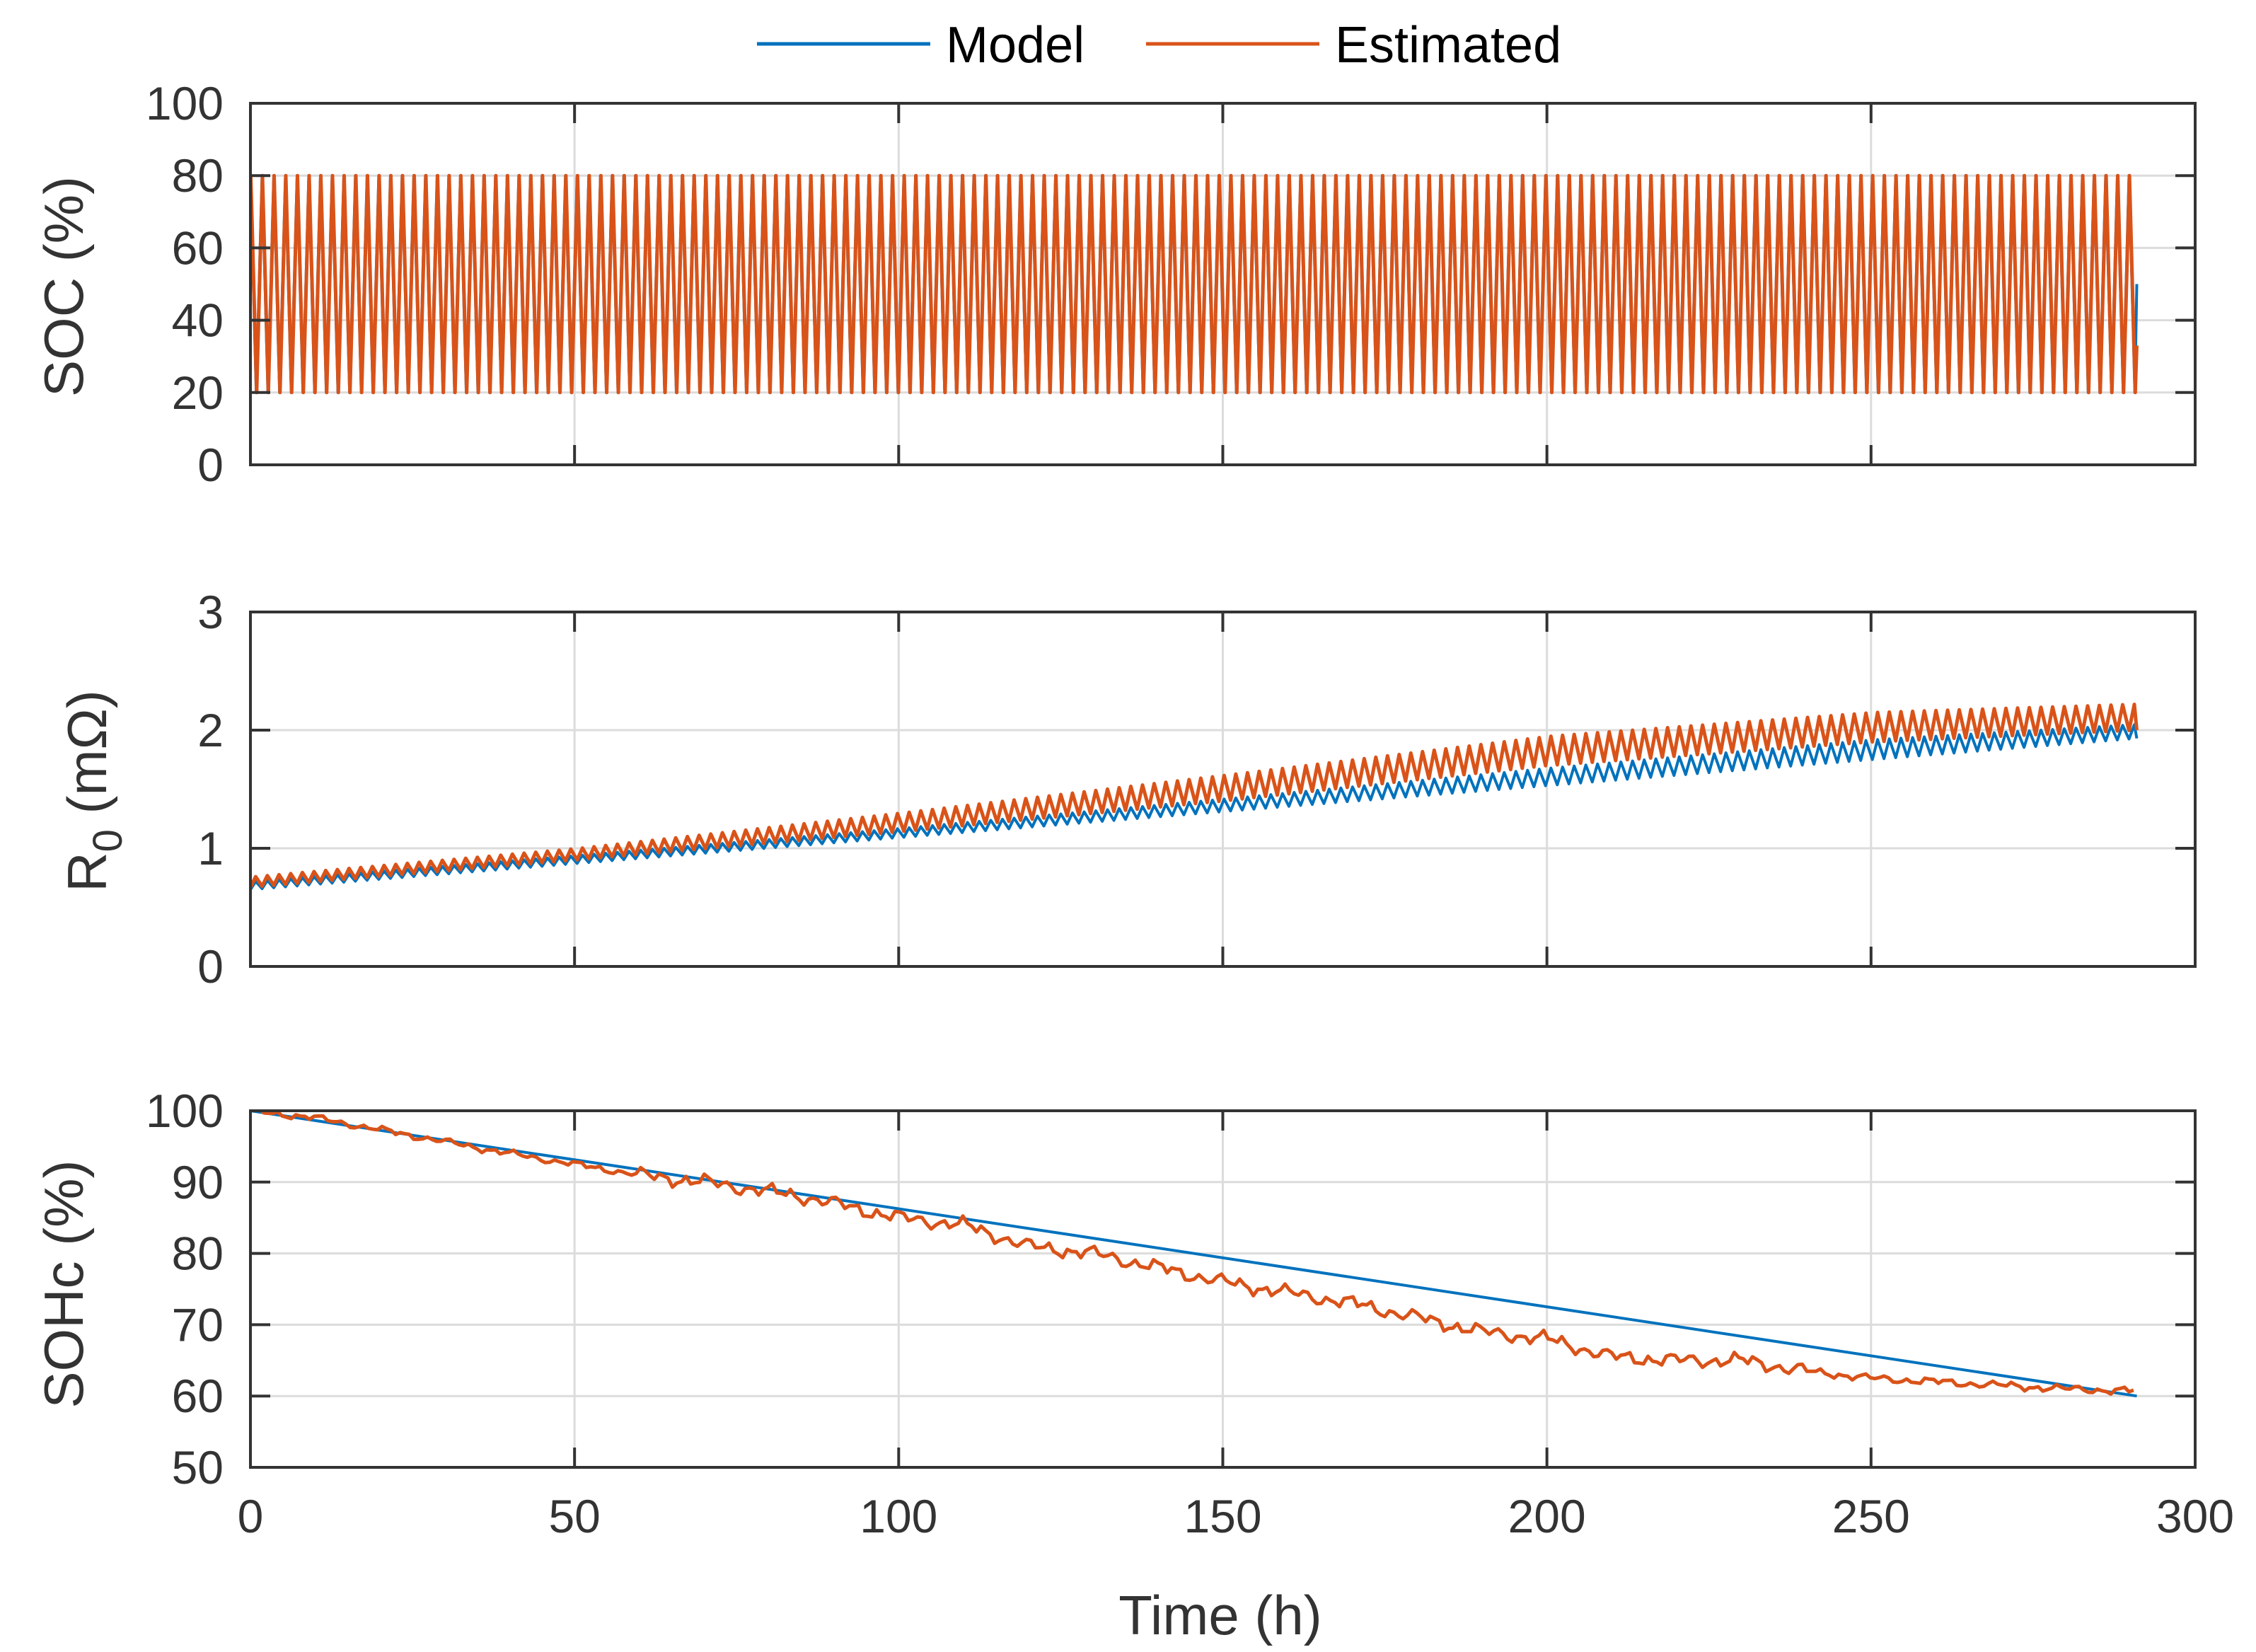 This screenshot has width=2256, height=1652. What do you see at coordinates (1194, 284) in the screenshot?
I see `soc-series-estimated` at bounding box center [1194, 284].